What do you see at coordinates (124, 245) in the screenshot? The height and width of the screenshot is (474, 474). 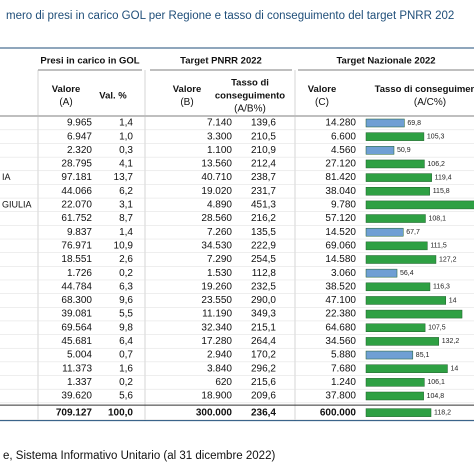 I see `cell: 10,9` at bounding box center [124, 245].